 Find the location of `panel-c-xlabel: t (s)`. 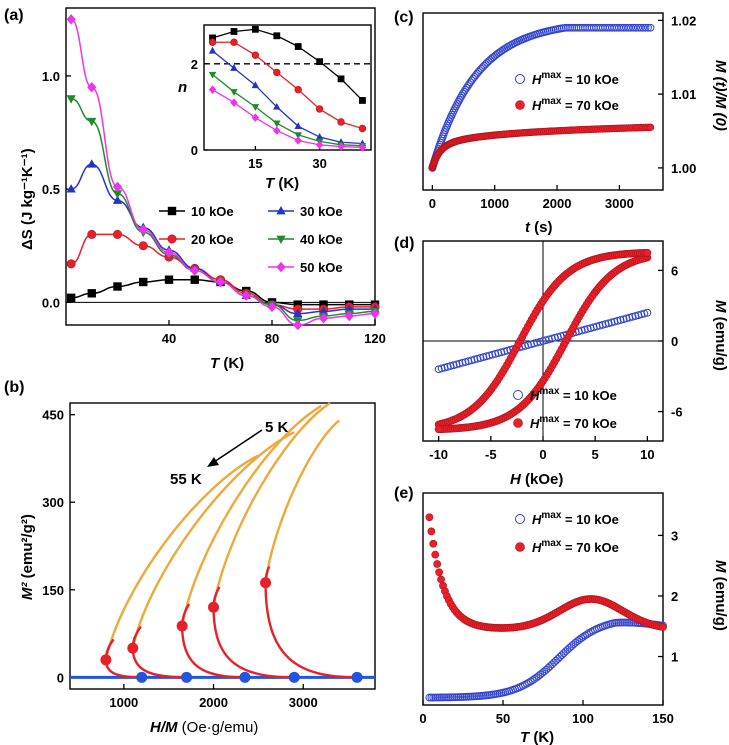

panel-c-xlabel: t (s) is located at coordinates (539, 227).